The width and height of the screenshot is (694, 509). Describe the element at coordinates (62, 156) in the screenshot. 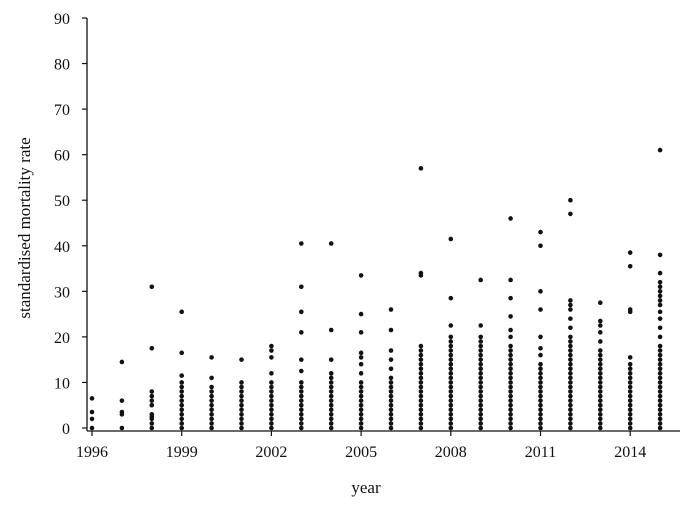

I see `y-tick-label: 60` at that location.